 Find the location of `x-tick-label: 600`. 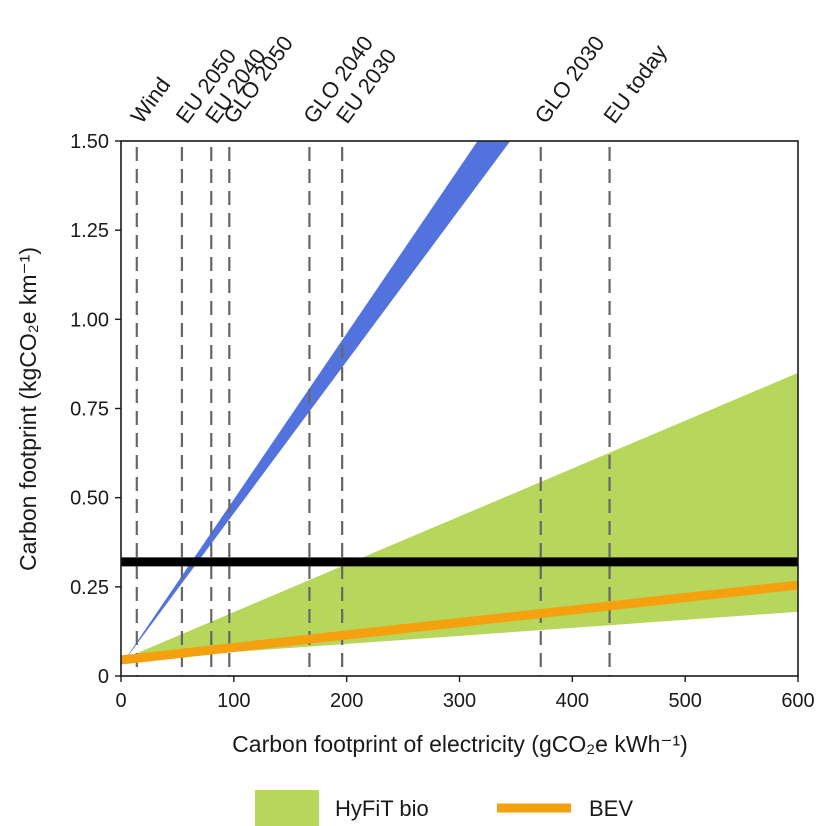

x-tick-label: 600 is located at coordinates (797, 701).